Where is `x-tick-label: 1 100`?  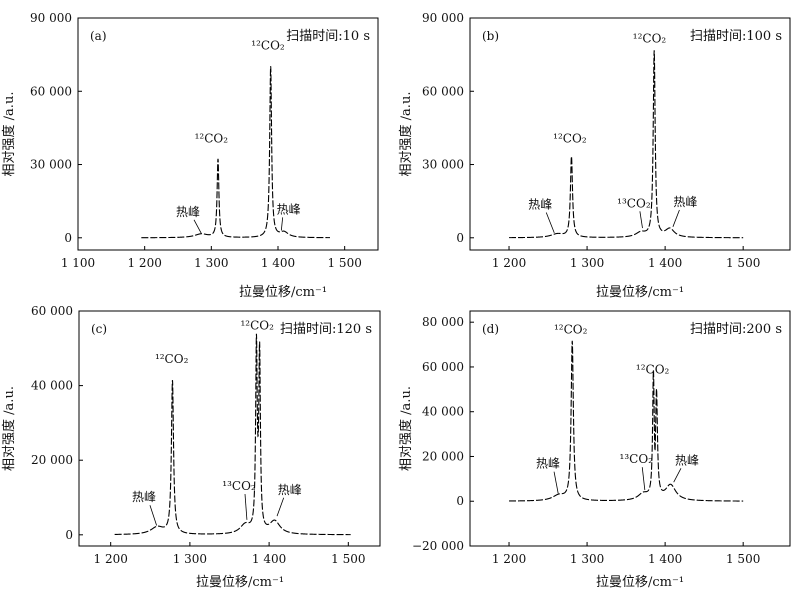 x-tick-label: 1 100 is located at coordinates (78, 263).